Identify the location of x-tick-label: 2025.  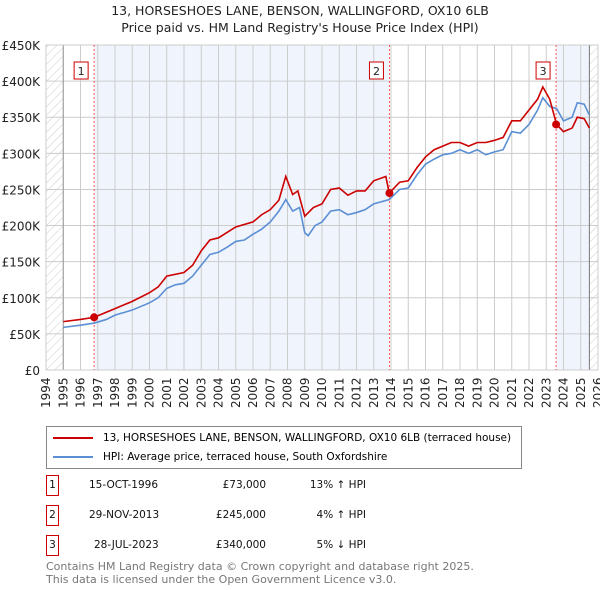
(581, 392).